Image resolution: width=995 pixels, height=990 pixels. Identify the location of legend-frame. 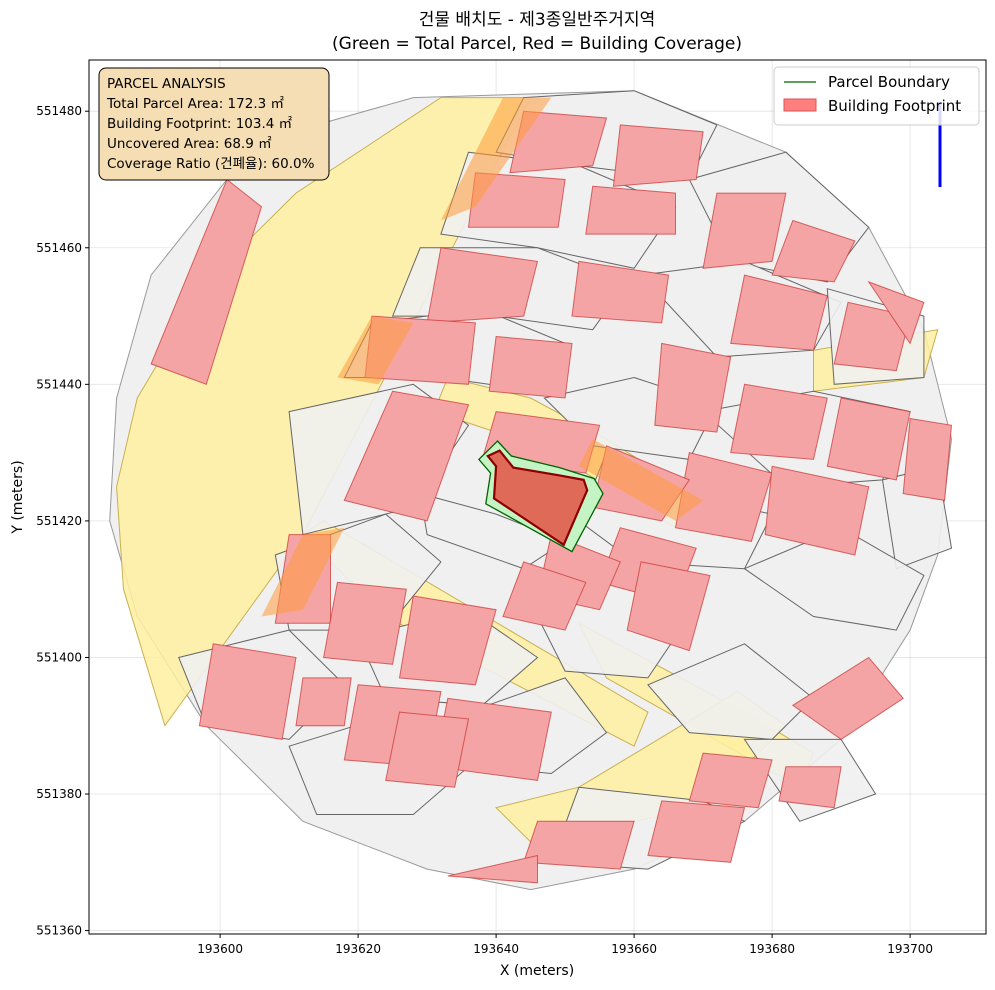
(876, 96).